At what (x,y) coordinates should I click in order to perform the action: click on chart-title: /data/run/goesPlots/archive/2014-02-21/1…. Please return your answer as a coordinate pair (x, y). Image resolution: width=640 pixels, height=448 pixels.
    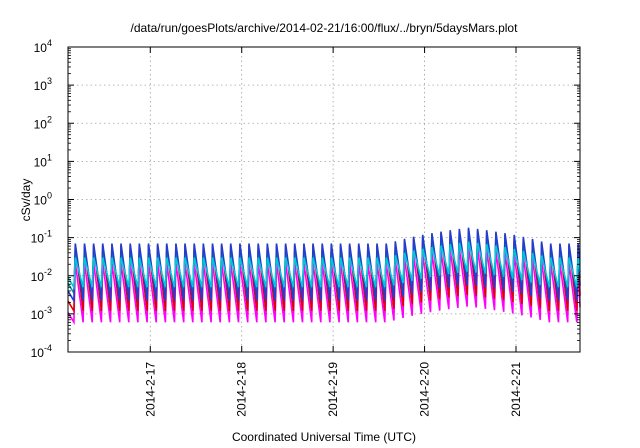
    Looking at the image, I should click on (325, 28).